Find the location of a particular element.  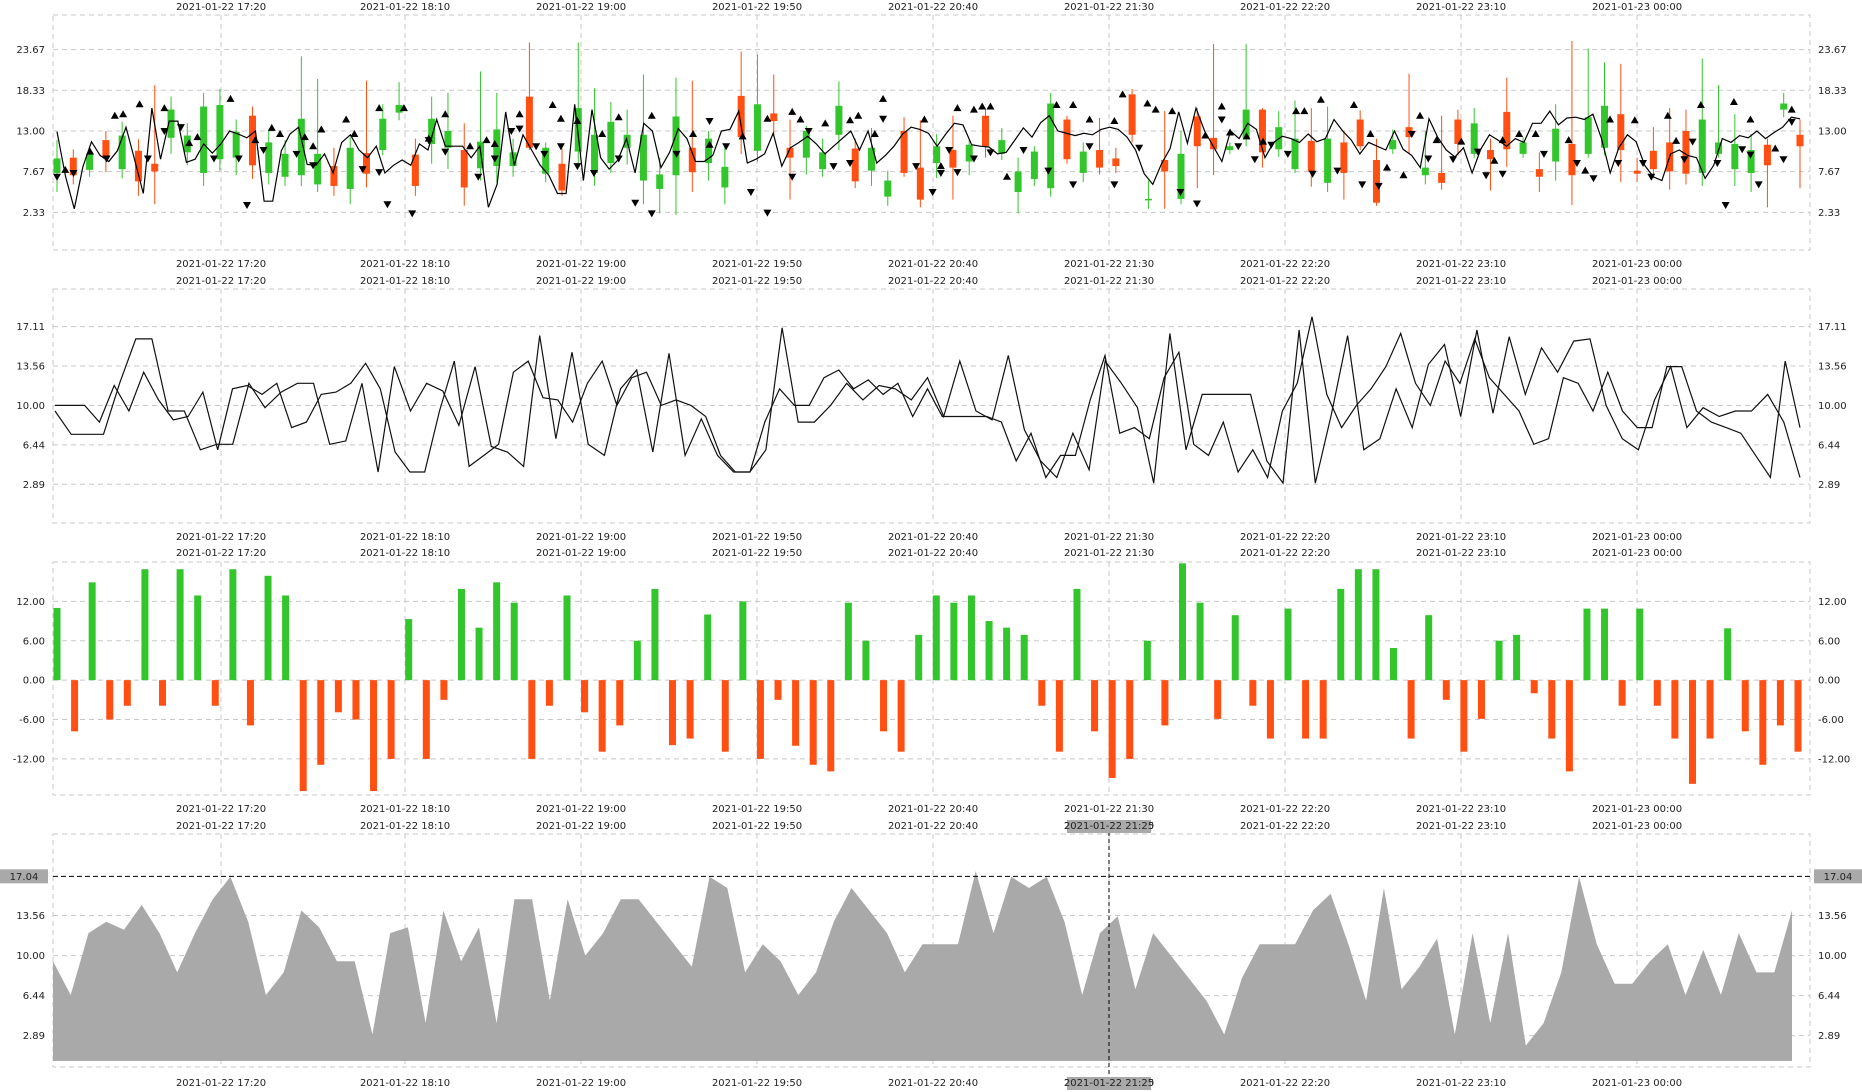

x-tick-label-top: 2021-01-22 19:50 is located at coordinates (757, 826).